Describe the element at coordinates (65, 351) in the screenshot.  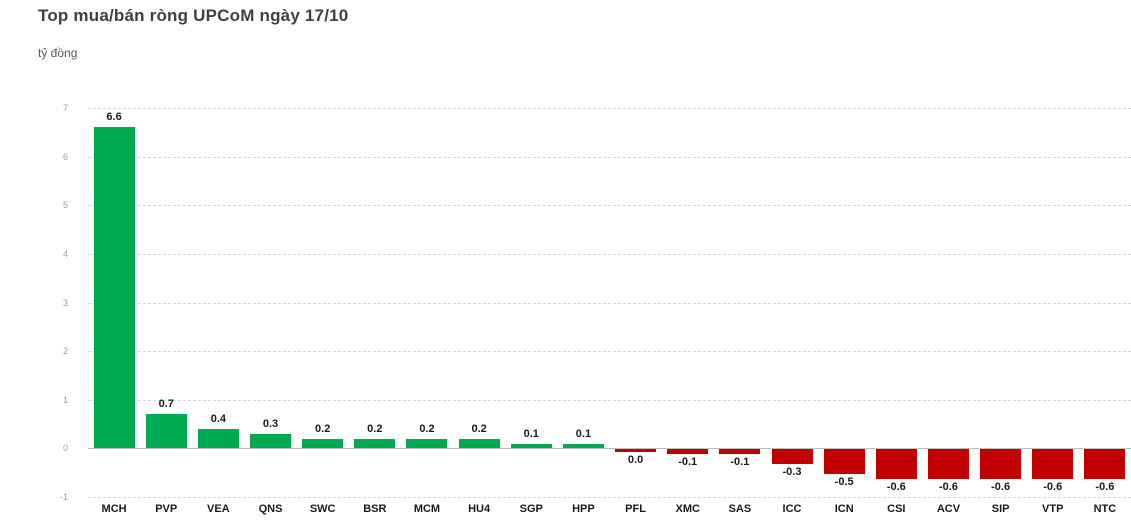
I see `y-axis-tick-label: 2` at that location.